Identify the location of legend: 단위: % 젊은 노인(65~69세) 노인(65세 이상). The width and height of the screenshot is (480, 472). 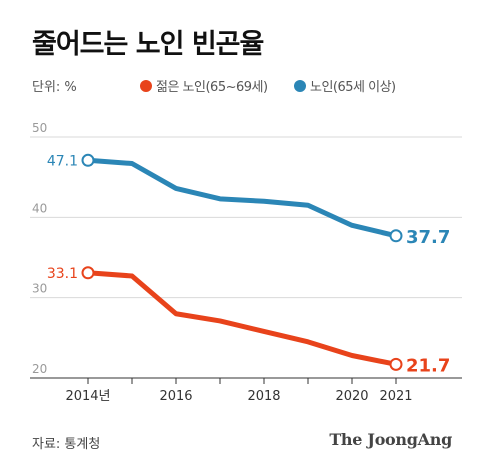
(247, 85).